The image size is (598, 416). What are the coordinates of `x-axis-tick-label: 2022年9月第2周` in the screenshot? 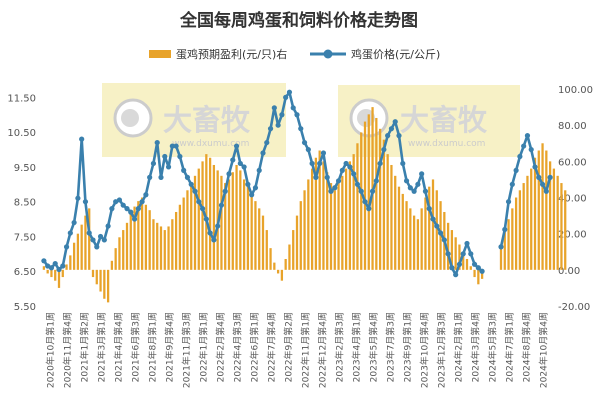 It's located at (289, 347).